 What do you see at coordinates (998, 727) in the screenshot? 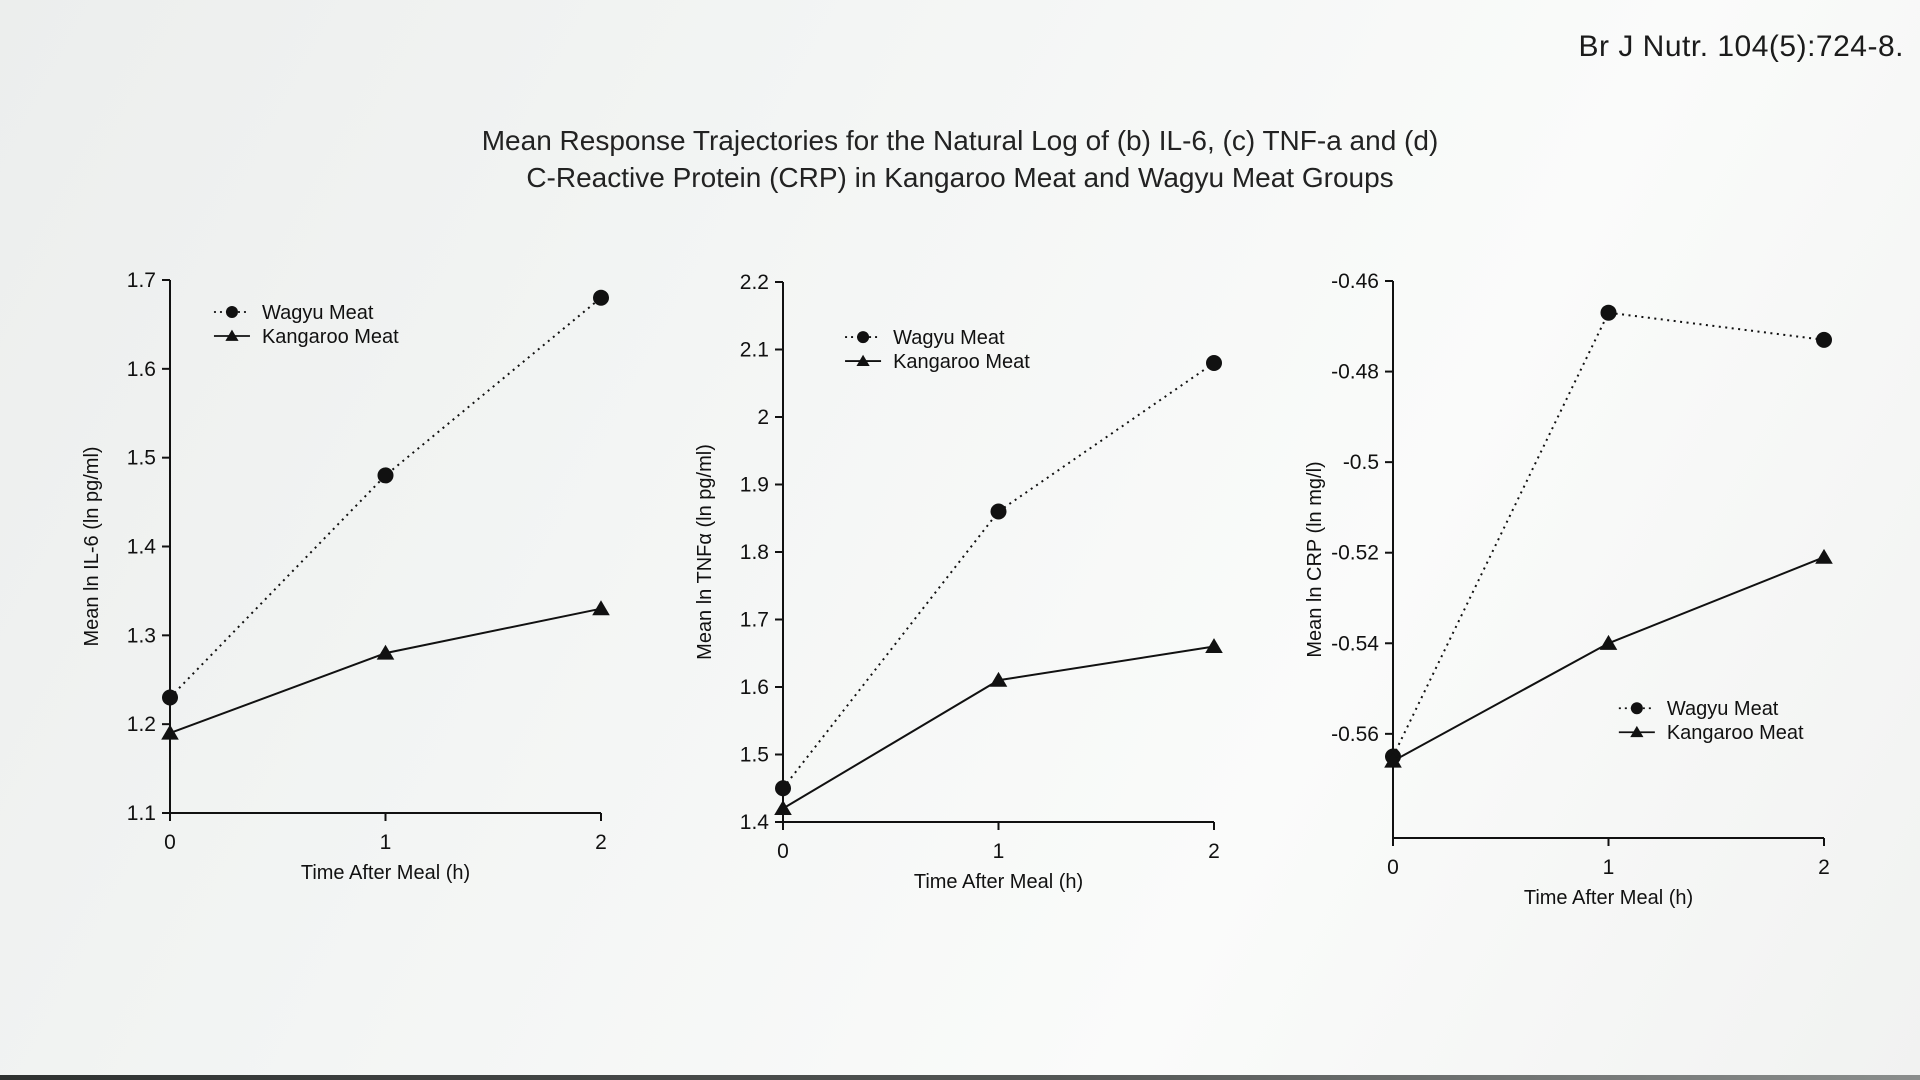
I see `tnfa-kangaroo-meat-line` at bounding box center [998, 727].